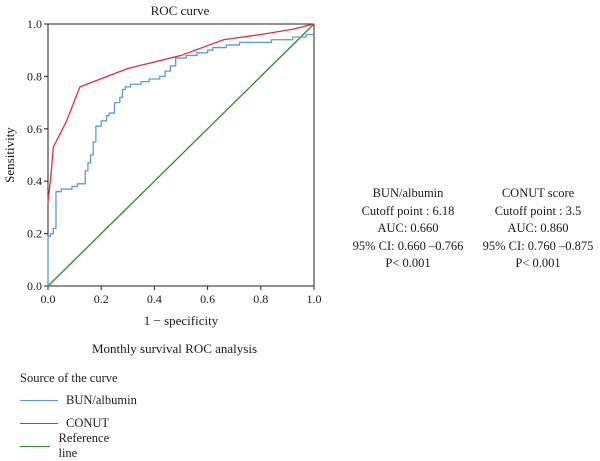 This screenshot has width=600, height=461. I want to click on y-axis-label: Sensitivity, so click(9, 155).